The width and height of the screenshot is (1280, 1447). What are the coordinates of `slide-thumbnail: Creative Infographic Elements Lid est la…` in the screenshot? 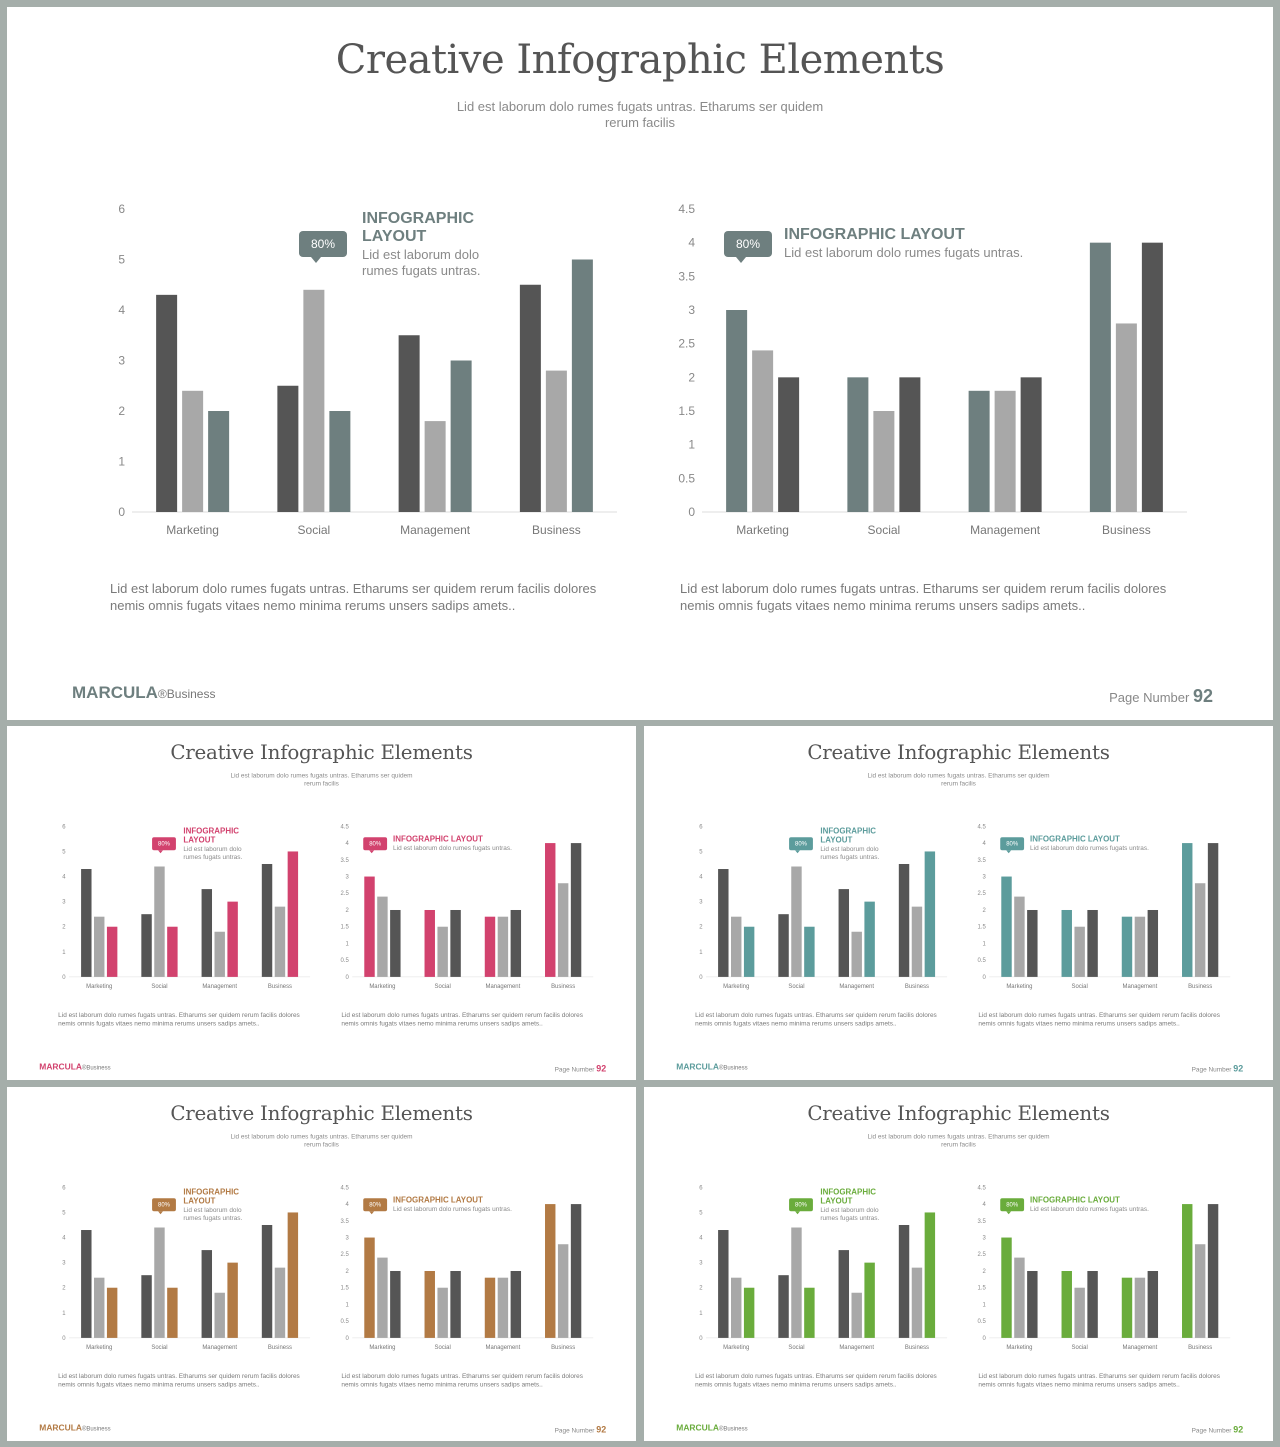 It's located at (321, 903).